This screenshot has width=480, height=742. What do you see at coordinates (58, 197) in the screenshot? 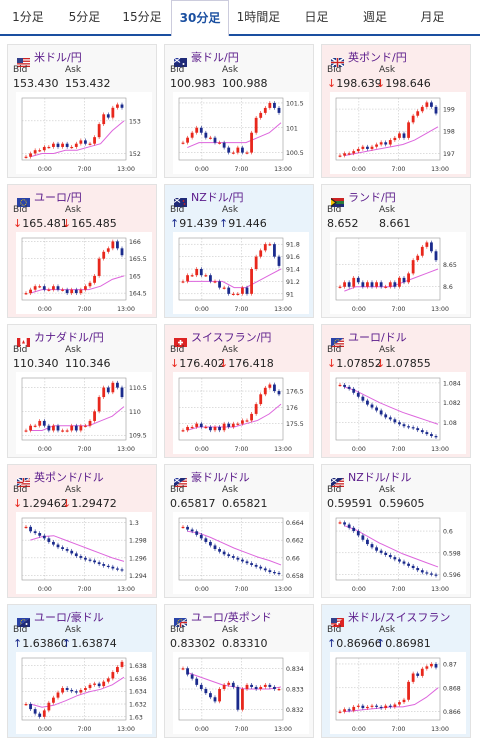
I see `pair-name: ユーロ/円` at bounding box center [58, 197].